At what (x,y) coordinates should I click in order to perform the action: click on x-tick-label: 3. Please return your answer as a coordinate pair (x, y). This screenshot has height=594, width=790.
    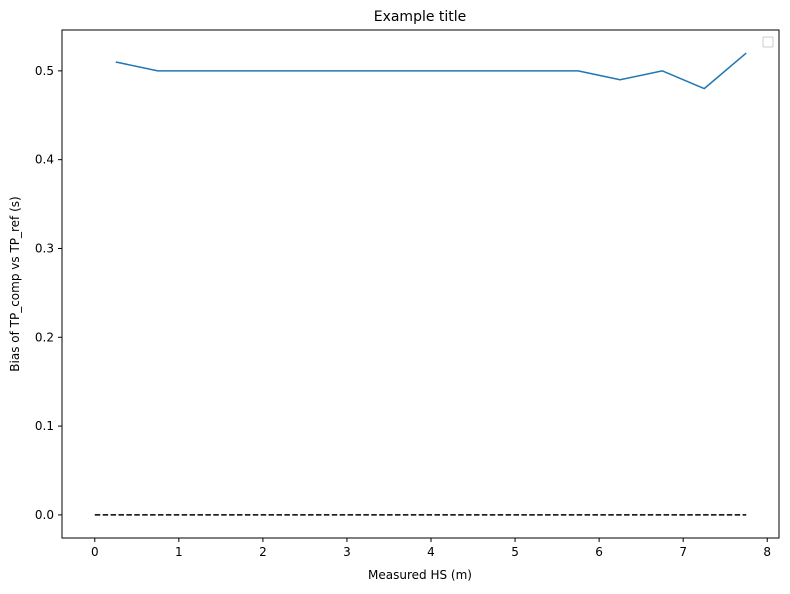
    Looking at the image, I should click on (347, 552).